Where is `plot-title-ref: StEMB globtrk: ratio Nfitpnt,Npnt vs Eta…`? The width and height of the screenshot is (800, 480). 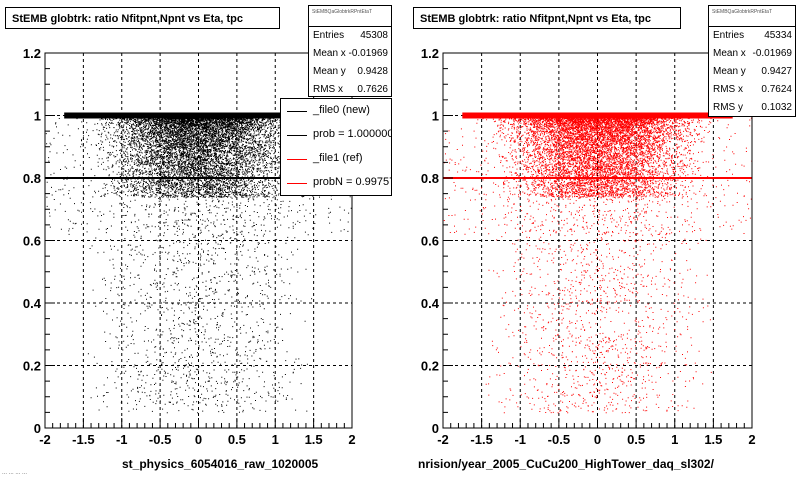
plot-title-ref: StEMB globtrk: ratio Nfitpnt,Npnt vs Eta… is located at coordinates (547, 18).